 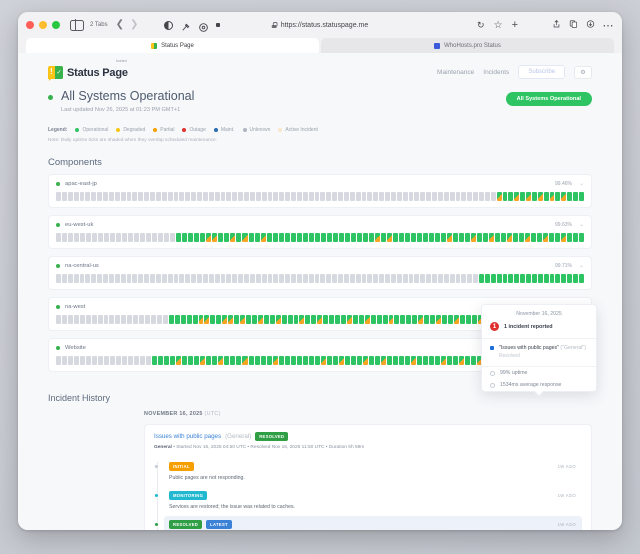 I want to click on appearance-icon, so click(x=169, y=25).